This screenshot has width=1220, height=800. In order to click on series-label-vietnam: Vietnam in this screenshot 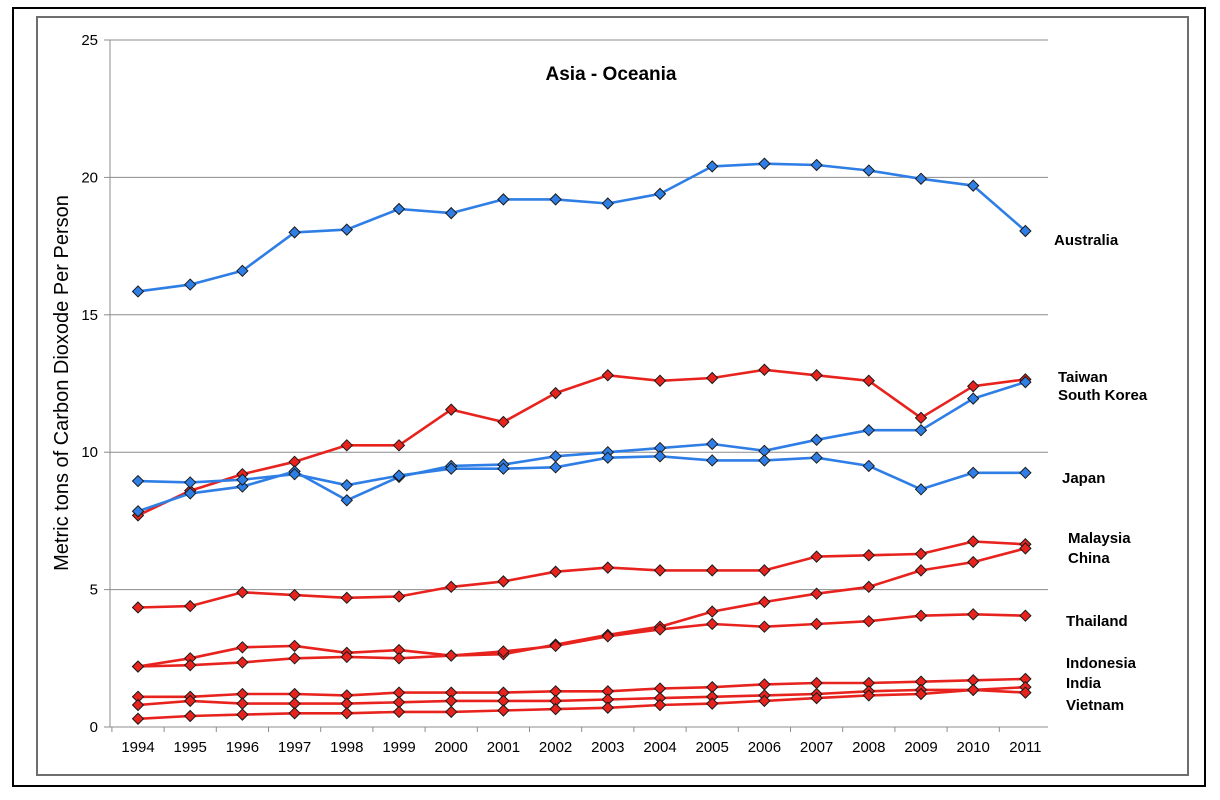, I will do `click(1095, 705)`.